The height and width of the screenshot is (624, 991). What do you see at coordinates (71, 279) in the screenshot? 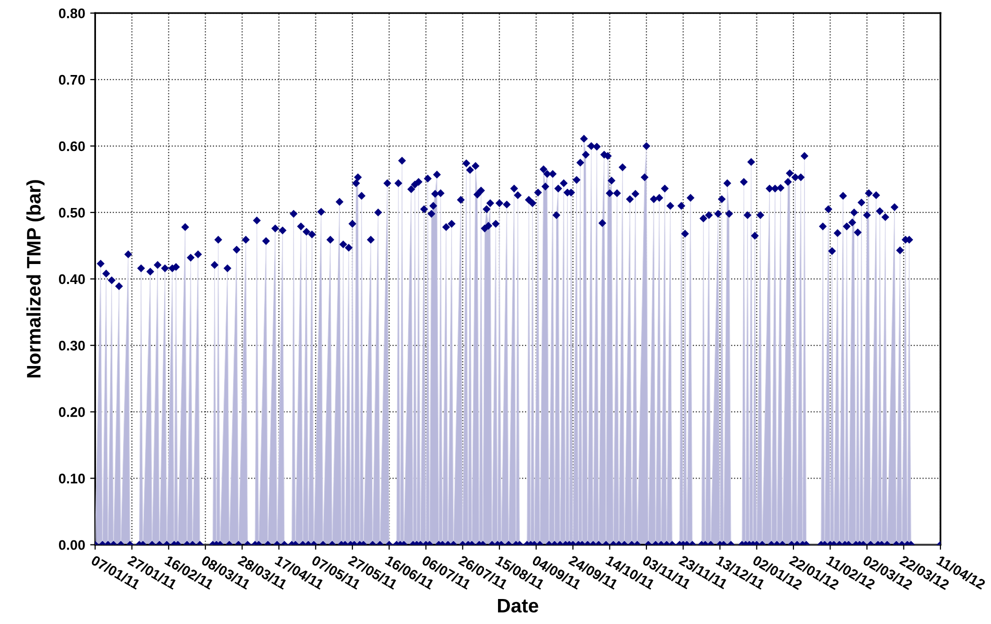
I see `y-tick-label: 0.40` at bounding box center [71, 279].